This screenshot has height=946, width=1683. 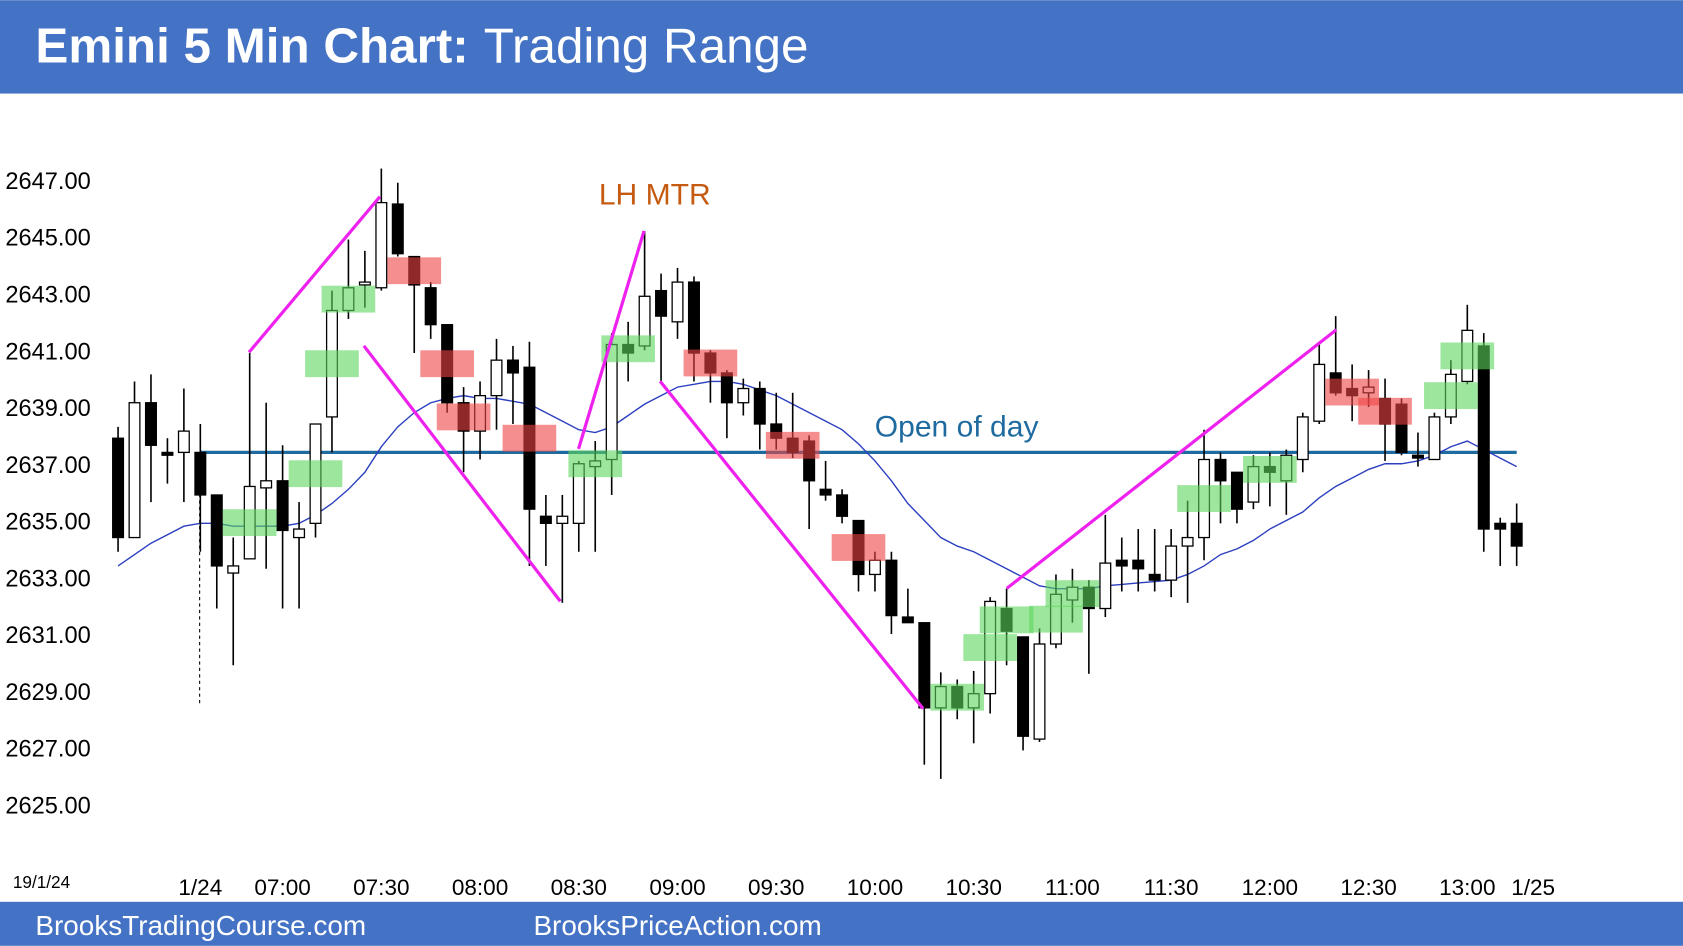 What do you see at coordinates (47, 182) in the screenshot?
I see `y-tick-label: 2647.00` at bounding box center [47, 182].